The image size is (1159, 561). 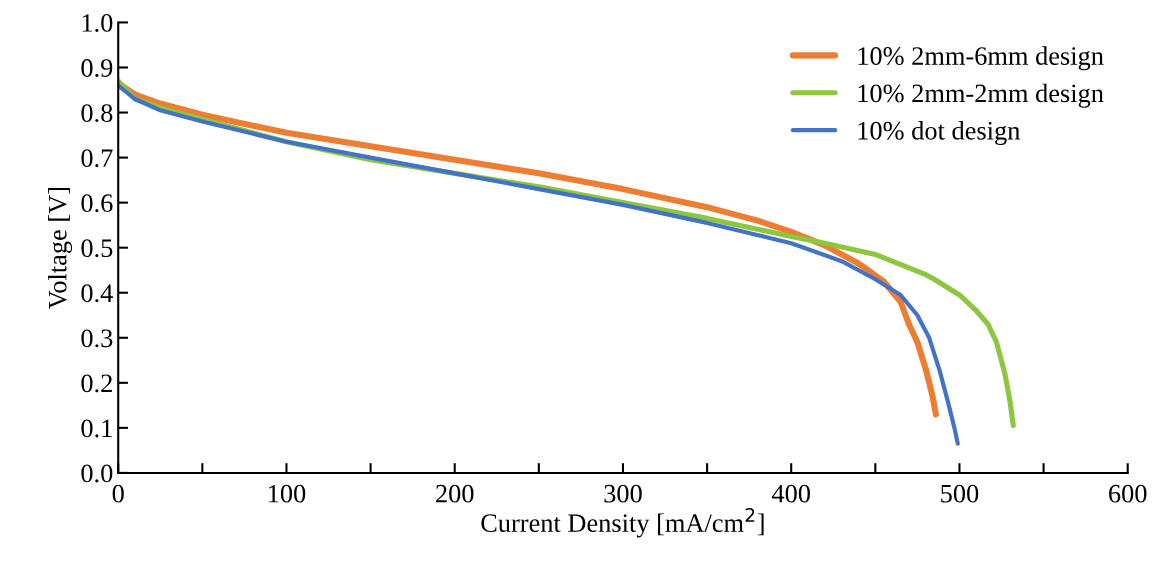 I want to click on y-tick-label: 0.5, so click(x=97, y=248).